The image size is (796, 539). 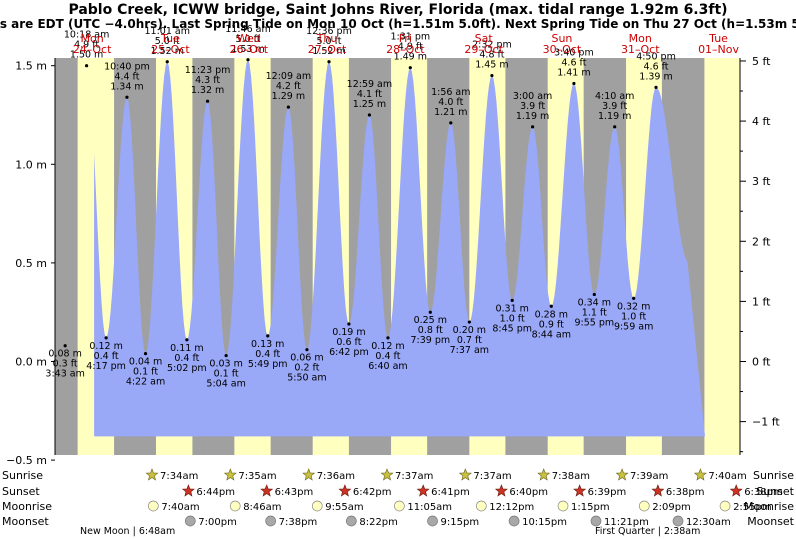 What do you see at coordinates (594, 312) in the screenshot?
I see `tide-label-ft: 1.1 ft` at bounding box center [594, 312].